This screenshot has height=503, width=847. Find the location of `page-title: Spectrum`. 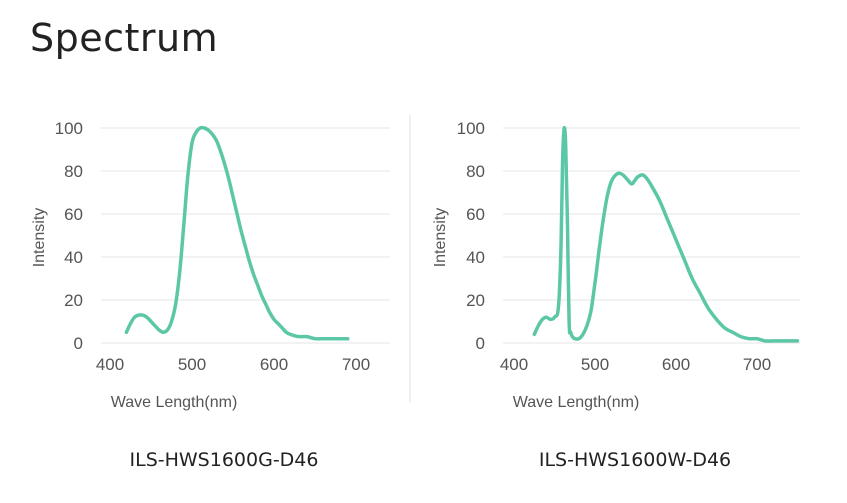

page-title: Spectrum is located at coordinates (124, 38).